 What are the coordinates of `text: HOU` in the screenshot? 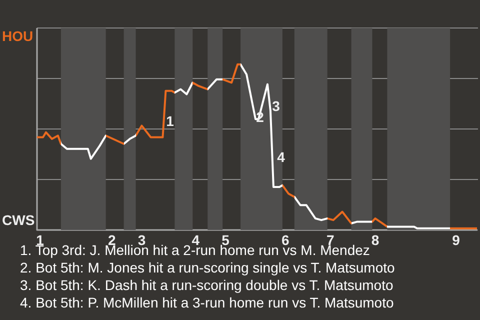 It's located at (18, 36).